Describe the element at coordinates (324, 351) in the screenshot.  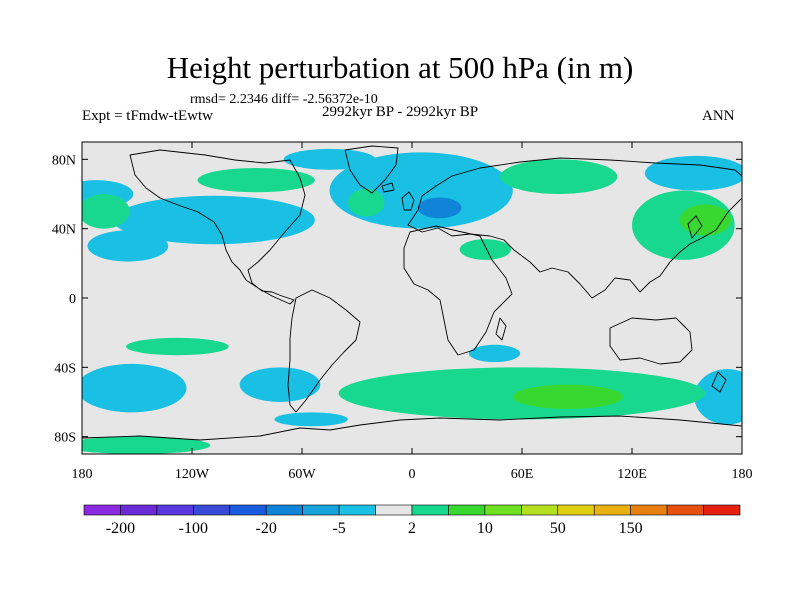
I see `coastline-south-america` at that location.